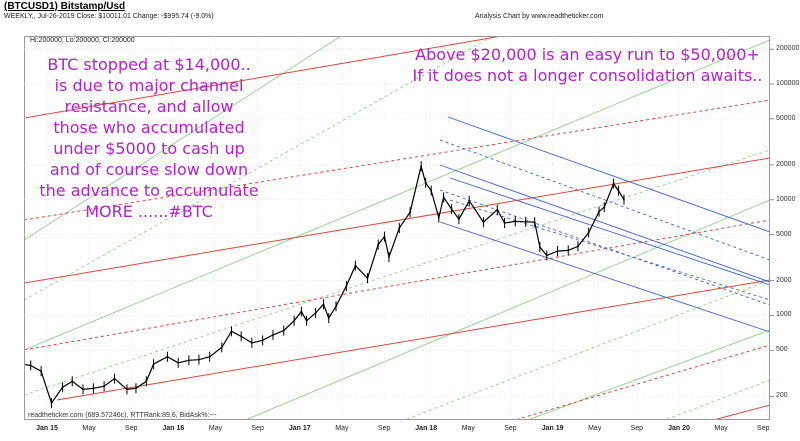  What do you see at coordinates (679, 428) in the screenshot?
I see `x-tick-label: Jan 20` at bounding box center [679, 428].